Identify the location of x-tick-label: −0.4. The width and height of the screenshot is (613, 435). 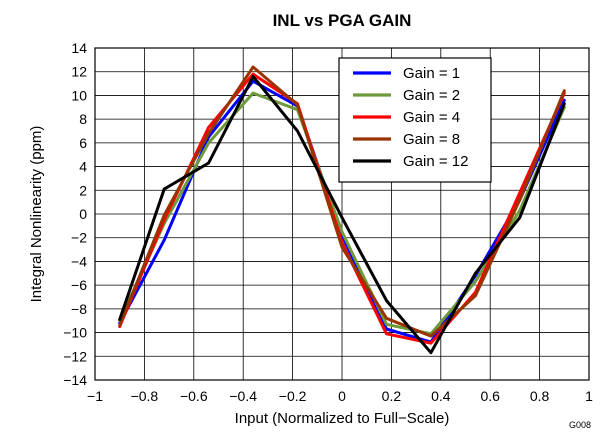
(243, 396).